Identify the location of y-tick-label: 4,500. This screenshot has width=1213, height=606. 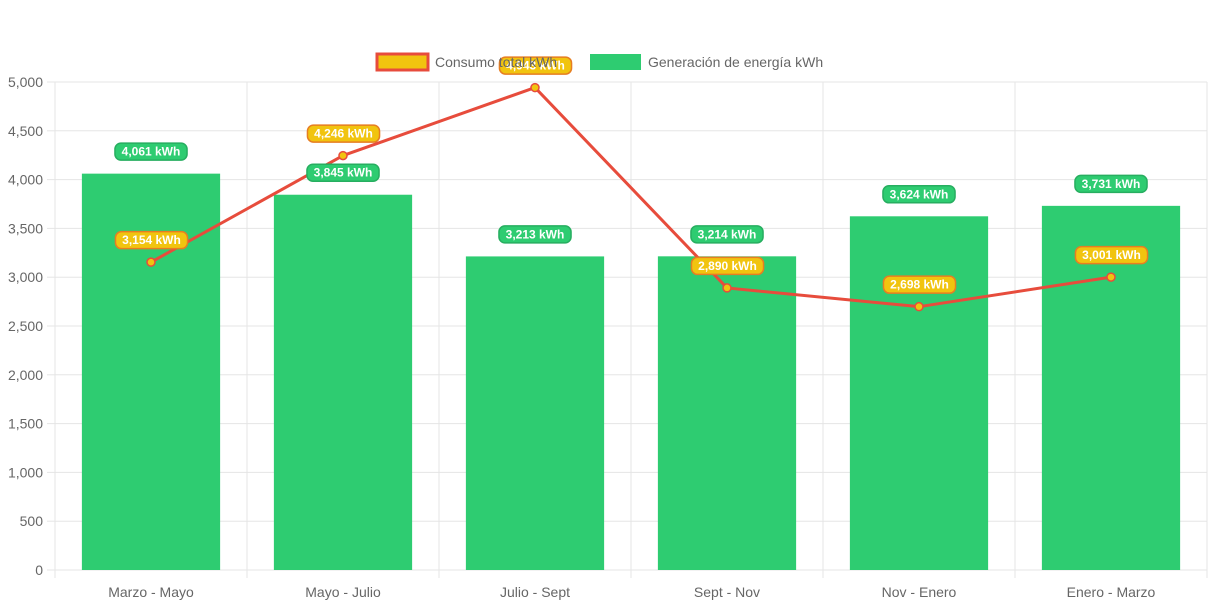
(25, 131).